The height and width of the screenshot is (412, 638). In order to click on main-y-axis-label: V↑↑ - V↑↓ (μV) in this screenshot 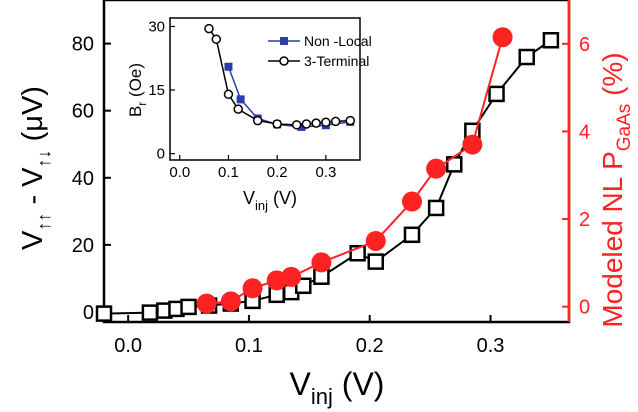, I will do `click(35, 168)`.